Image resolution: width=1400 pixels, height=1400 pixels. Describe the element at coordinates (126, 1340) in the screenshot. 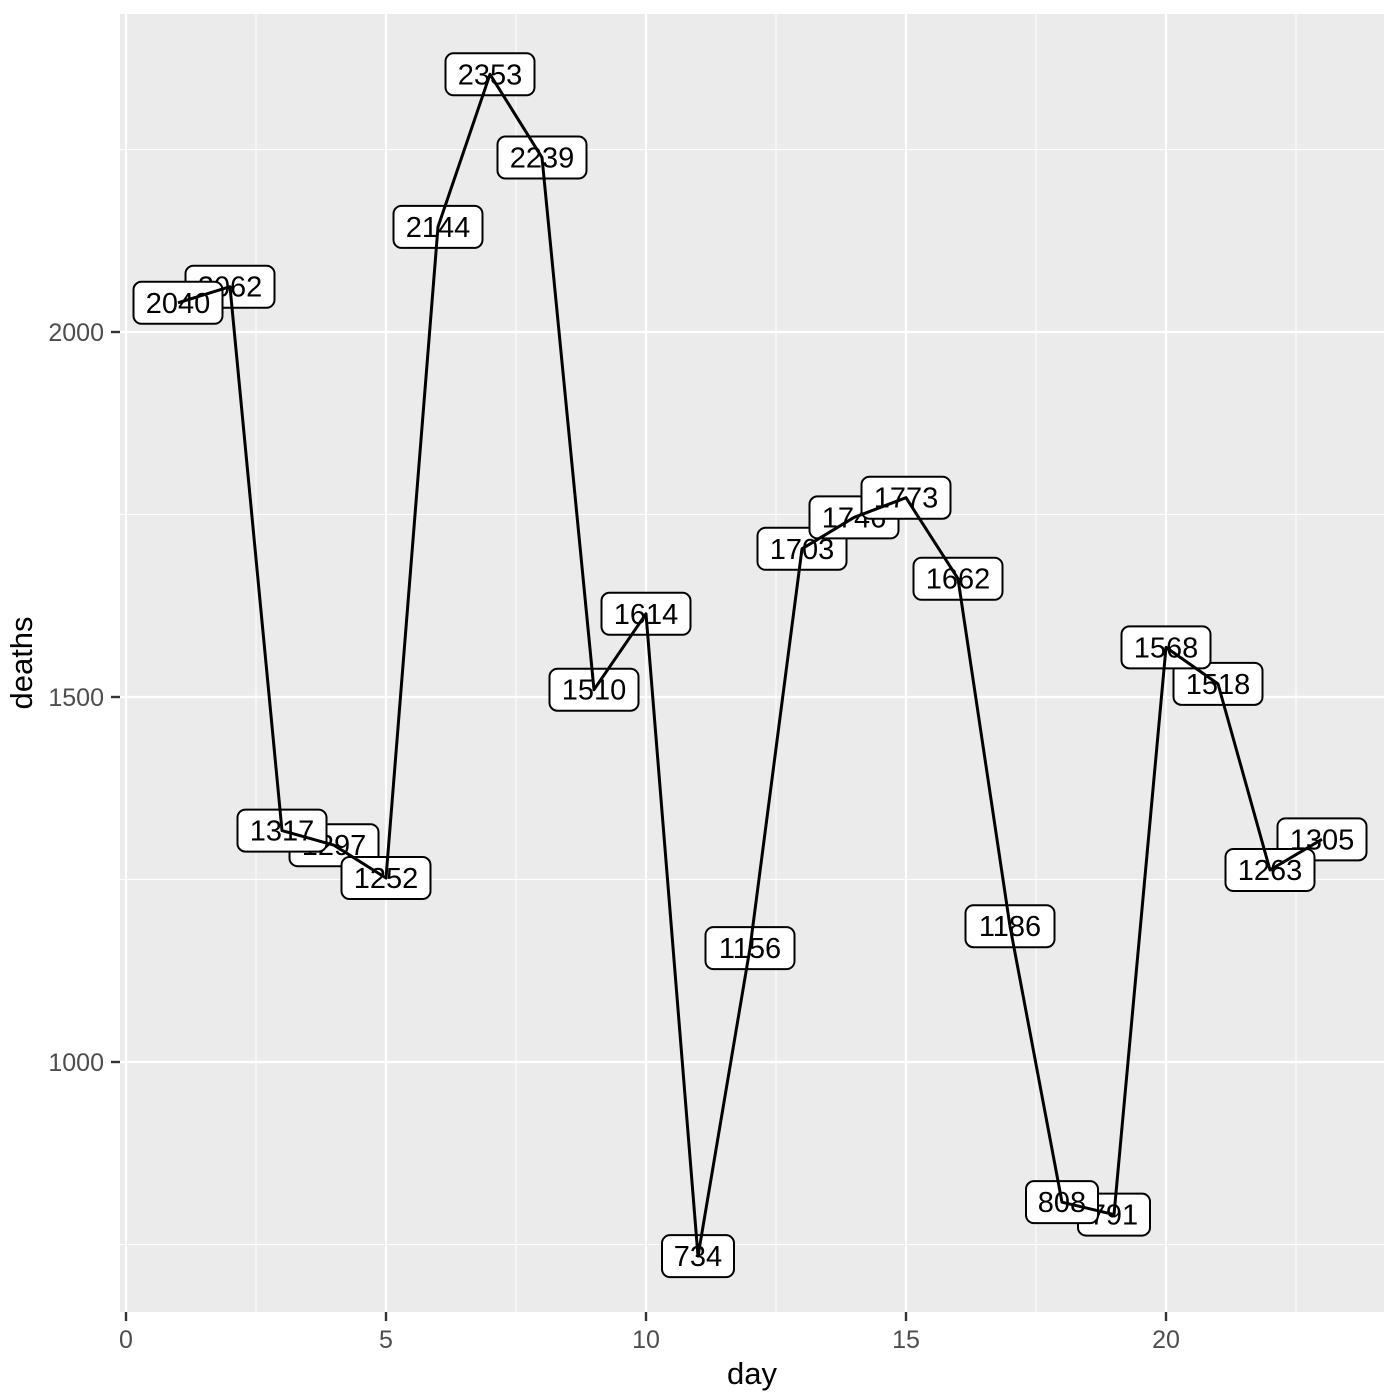

I see `x-tick-label: 0` at that location.